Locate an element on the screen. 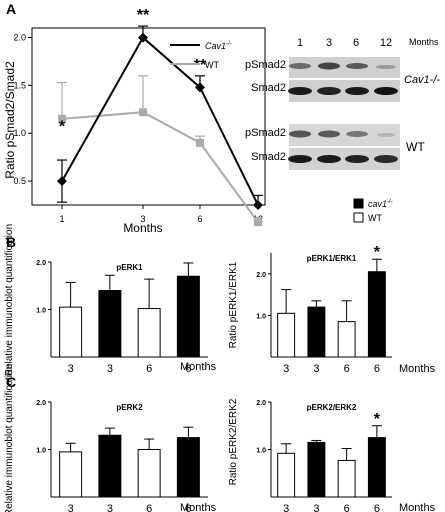 Image resolution: width=445 pixels, height=512 pixels. legend-label-wt-bc: WT is located at coordinates (375, 218).